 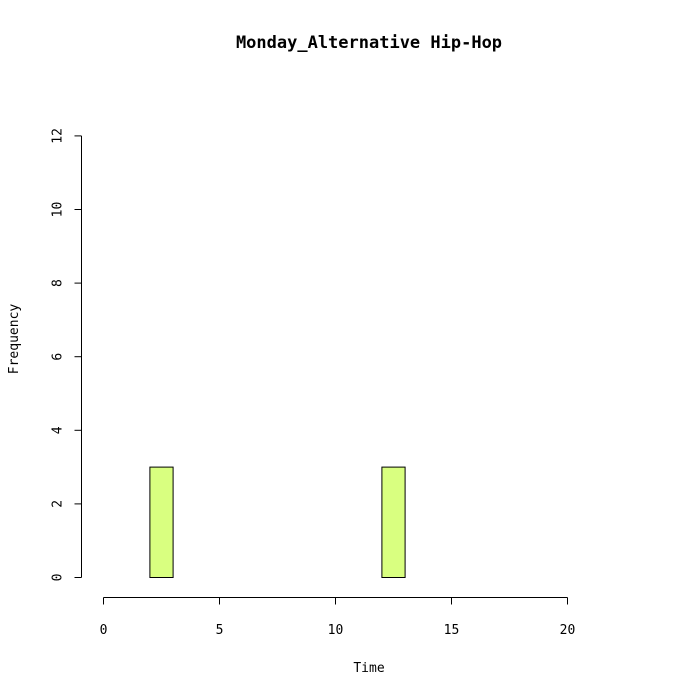 What do you see at coordinates (58, 430) in the screenshot?
I see `y-tick-label: 4` at bounding box center [58, 430].